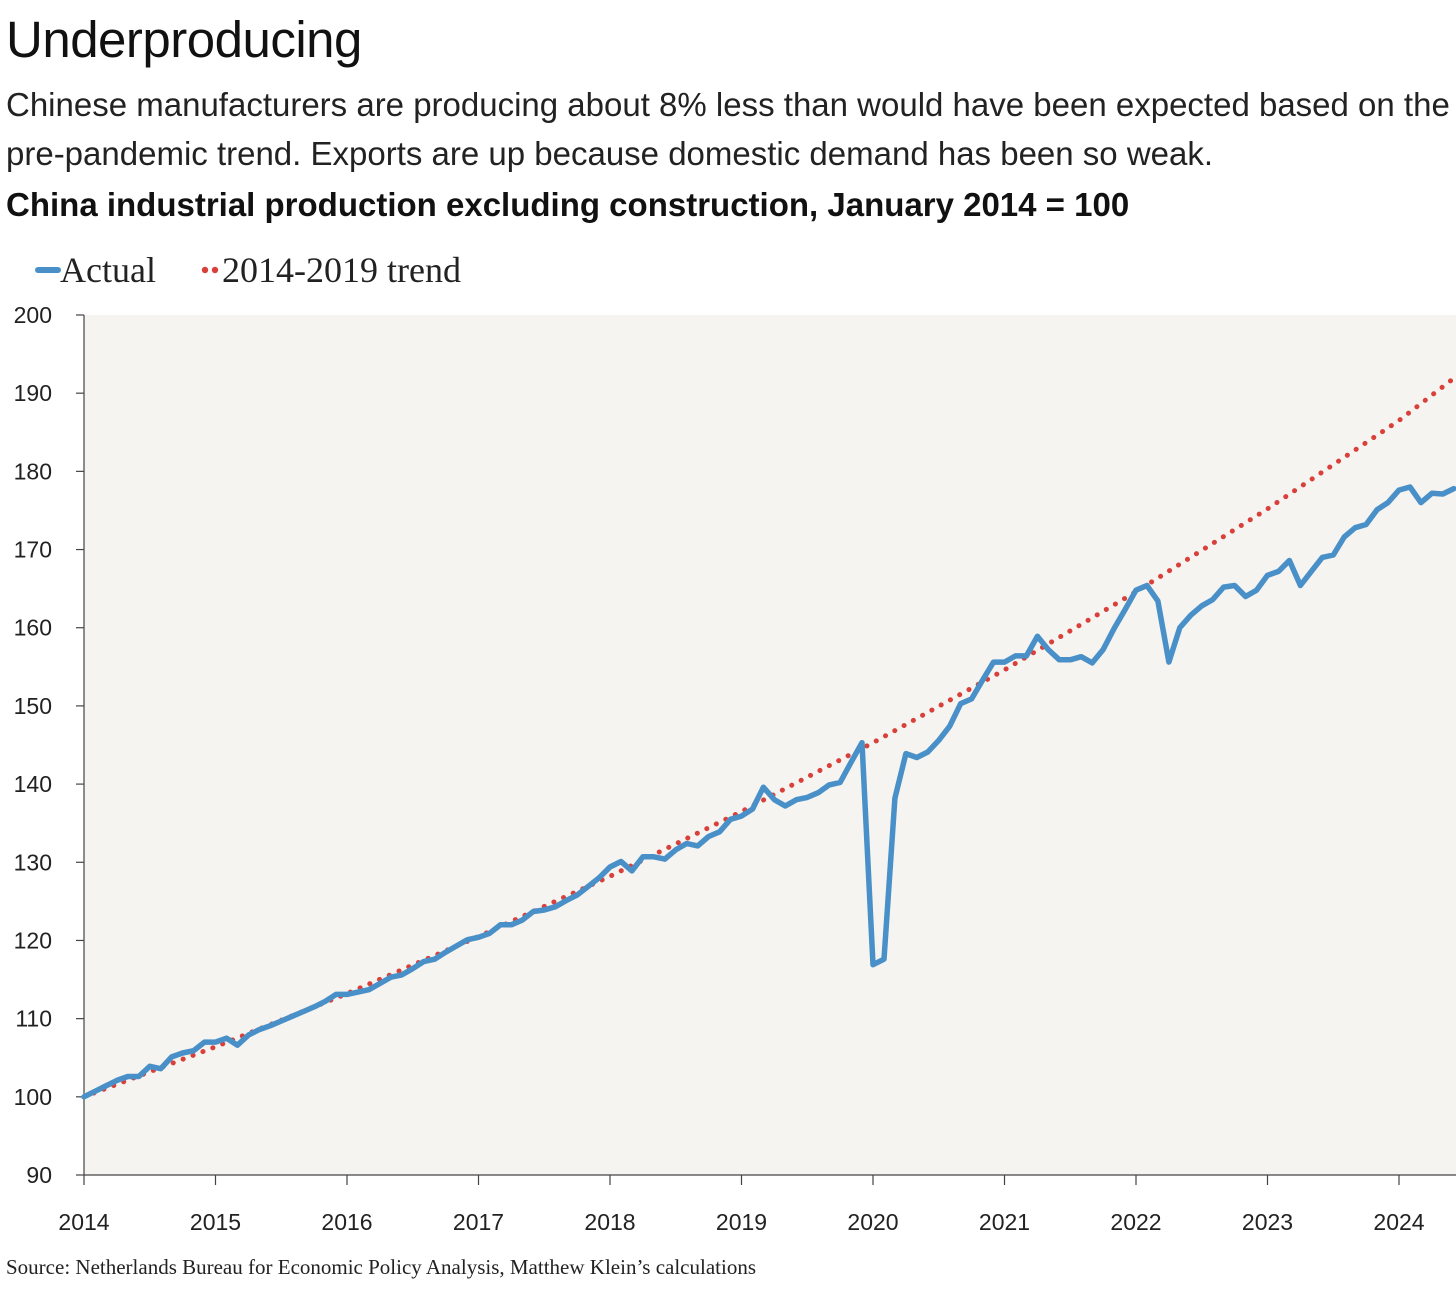 The height and width of the screenshot is (1291, 1456). Describe the element at coordinates (33, 940) in the screenshot. I see `y-tick-label: 120` at that location.